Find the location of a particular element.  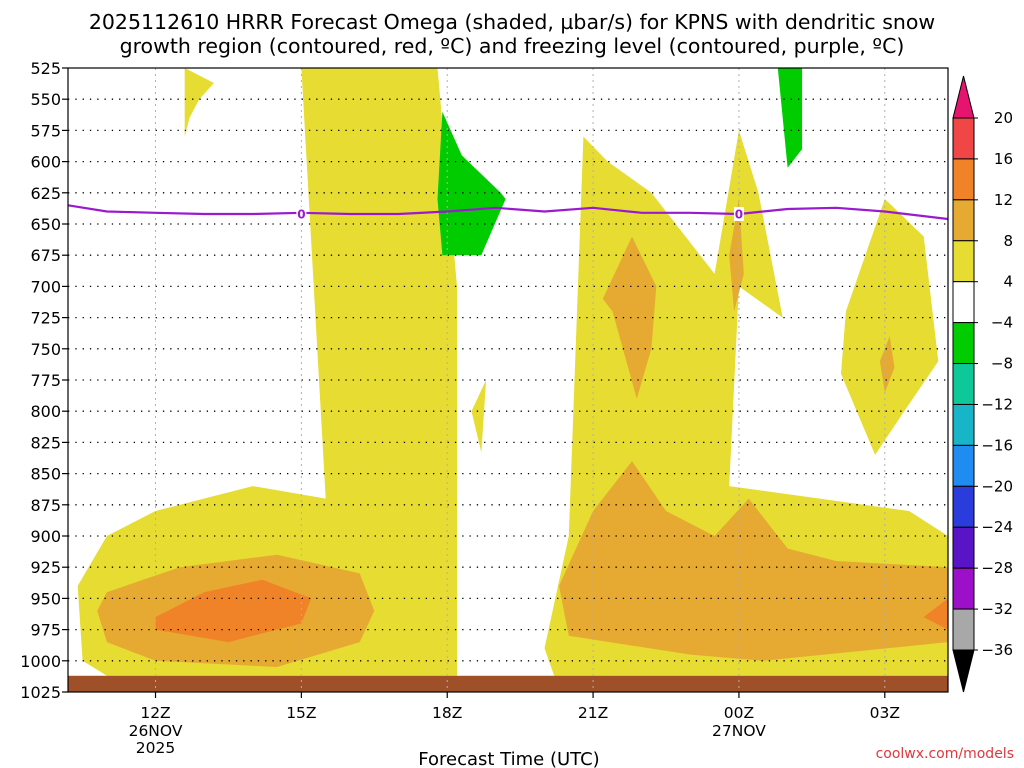

y-tick-label-925: 925 is located at coordinates (45, 567).